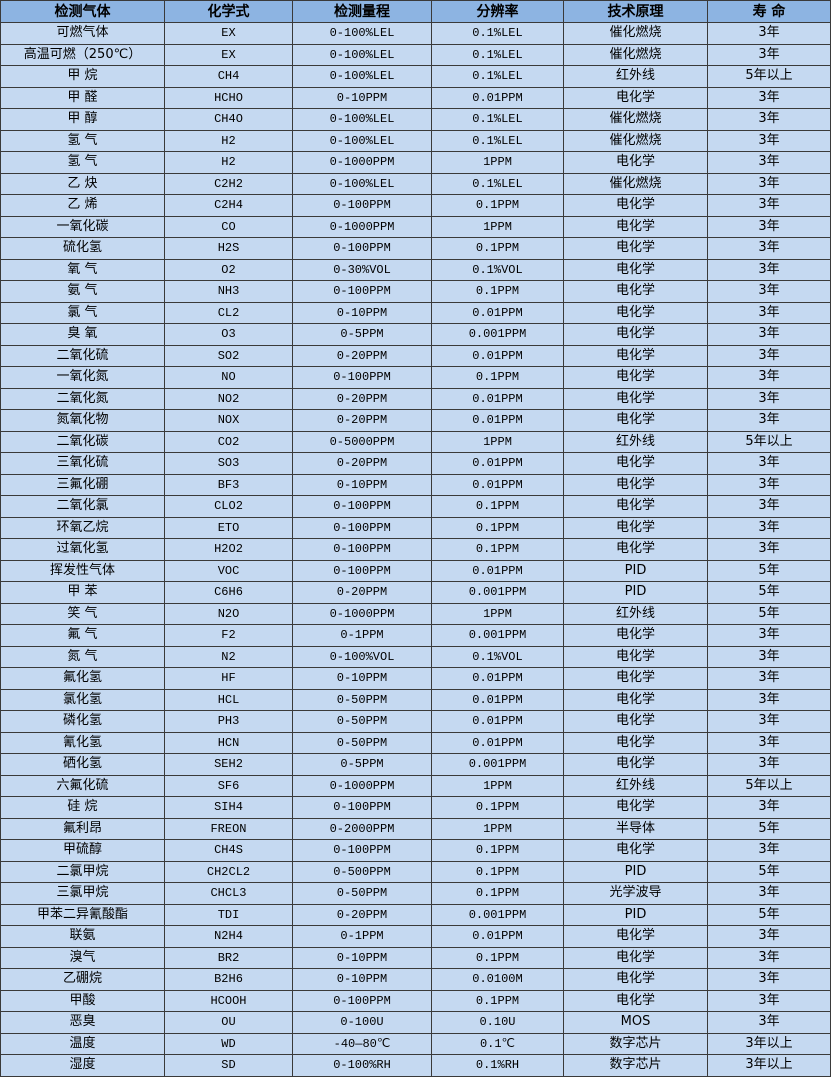 The image size is (831, 1077). What do you see at coordinates (415, 871) in the screenshot?
I see `table-row: 二氯甲烷 CH2CL2 0-500PPM 0.1PPM PID 5年` at bounding box center [415, 871].